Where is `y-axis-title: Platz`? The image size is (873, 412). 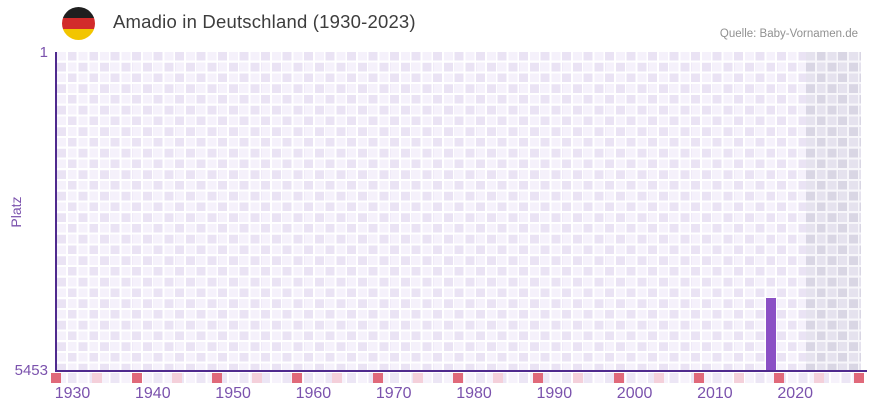
y-axis-title: Platz is located at coordinates (16, 212).